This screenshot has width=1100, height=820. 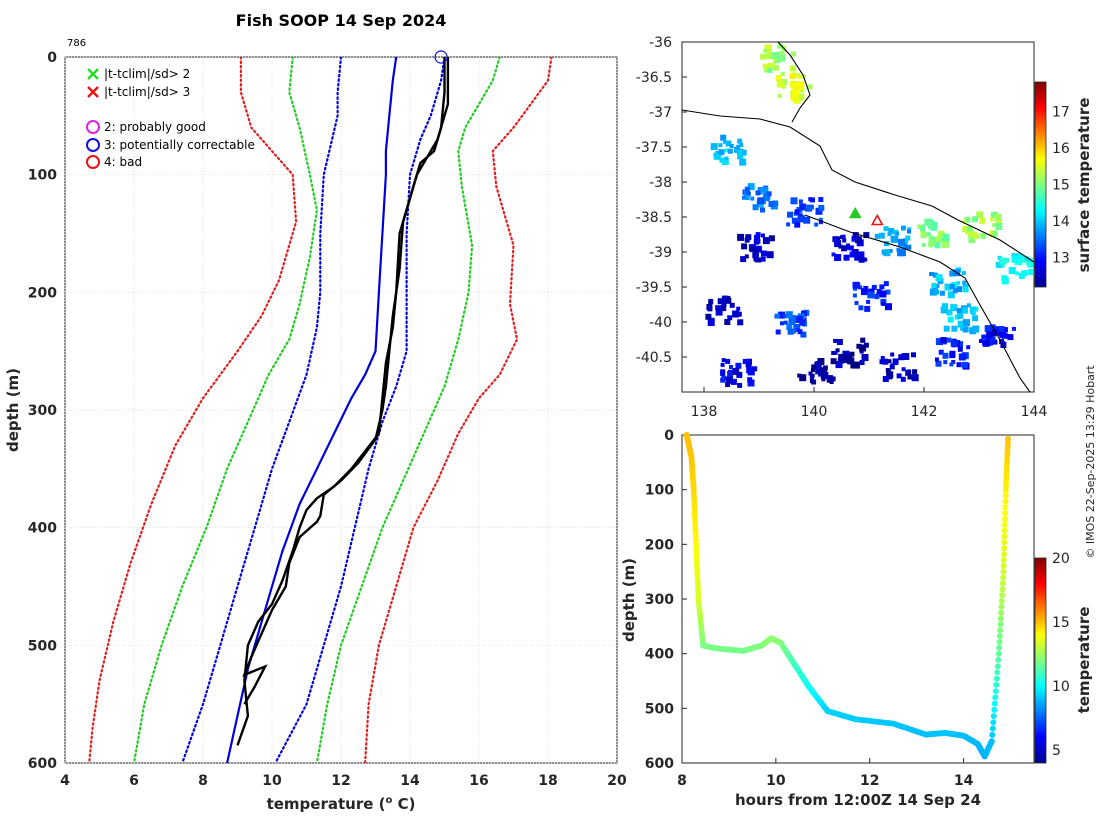 What do you see at coordinates (123, 162) in the screenshot?
I see `legend-label-4: 4: bad` at bounding box center [123, 162].